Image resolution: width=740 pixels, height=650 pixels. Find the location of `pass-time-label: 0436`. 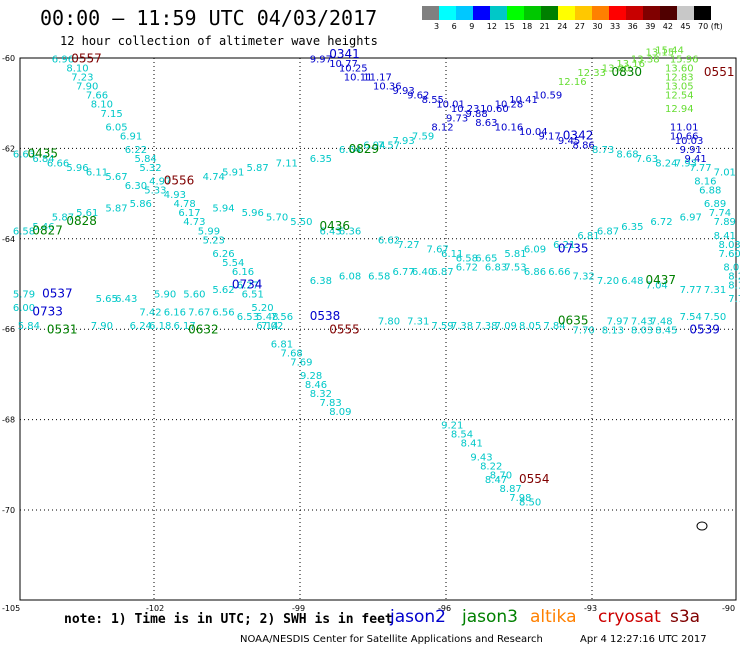

pass-time-label: 0436 is located at coordinates (334, 226).